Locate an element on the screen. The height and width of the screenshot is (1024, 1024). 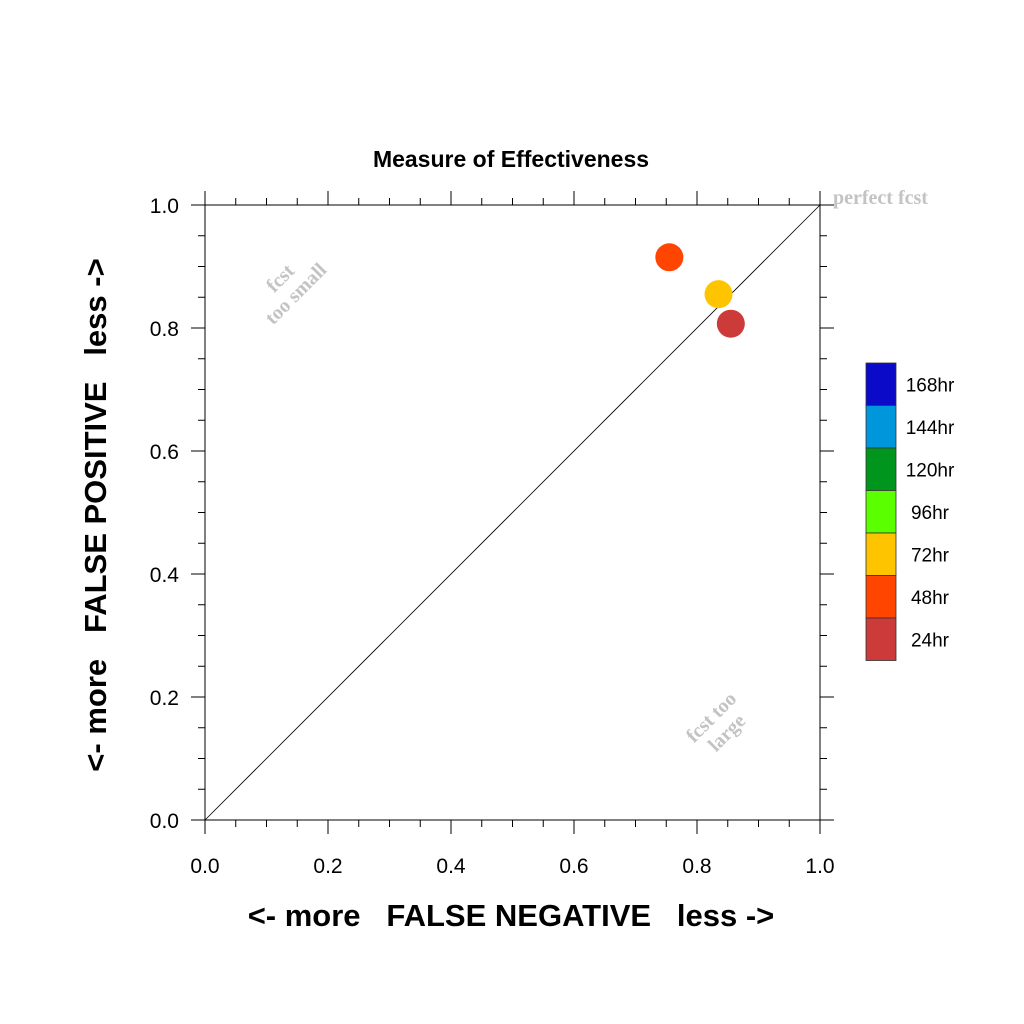
point-72hr is located at coordinates (718, 294).